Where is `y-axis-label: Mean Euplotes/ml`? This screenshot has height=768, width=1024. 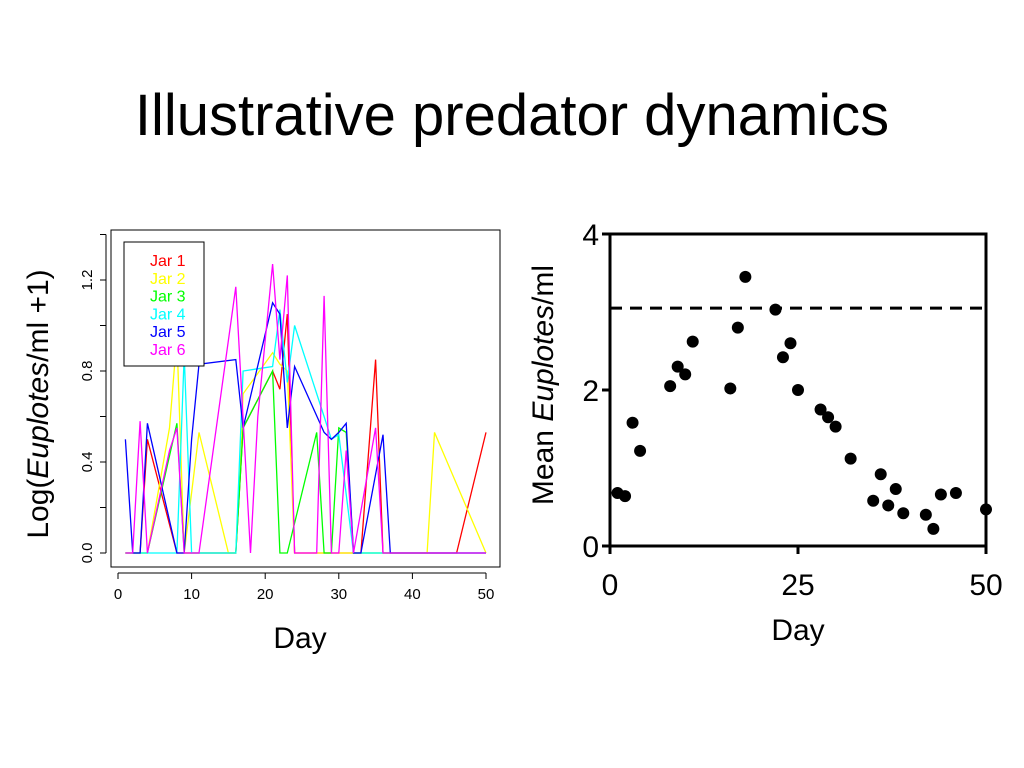 y-axis-label: Mean Euplotes/ml is located at coordinates (543, 385).